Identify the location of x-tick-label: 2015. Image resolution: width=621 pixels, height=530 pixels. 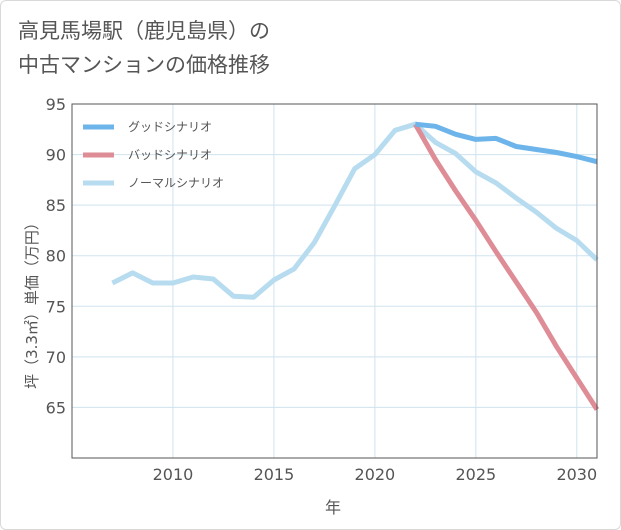
(274, 474).